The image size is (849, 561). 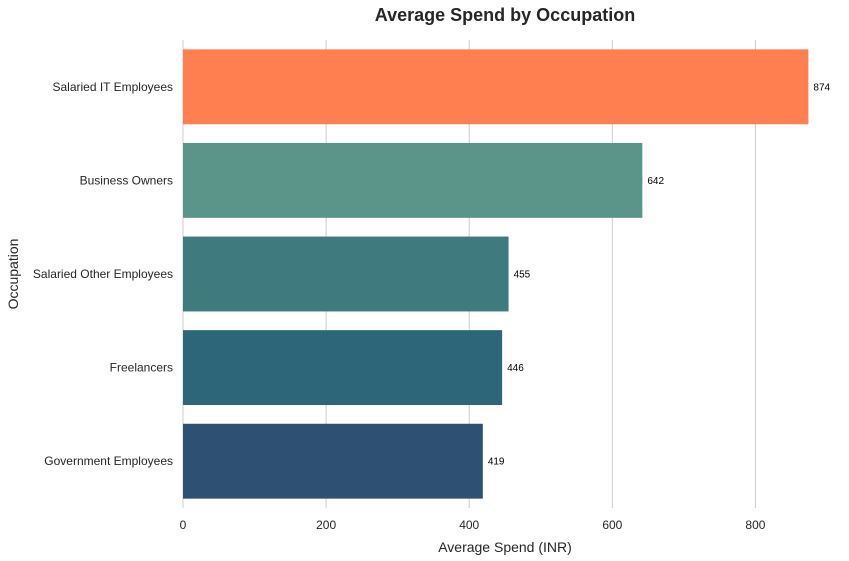 I want to click on category-label-0: Salaried IT Employees, so click(x=112, y=87).